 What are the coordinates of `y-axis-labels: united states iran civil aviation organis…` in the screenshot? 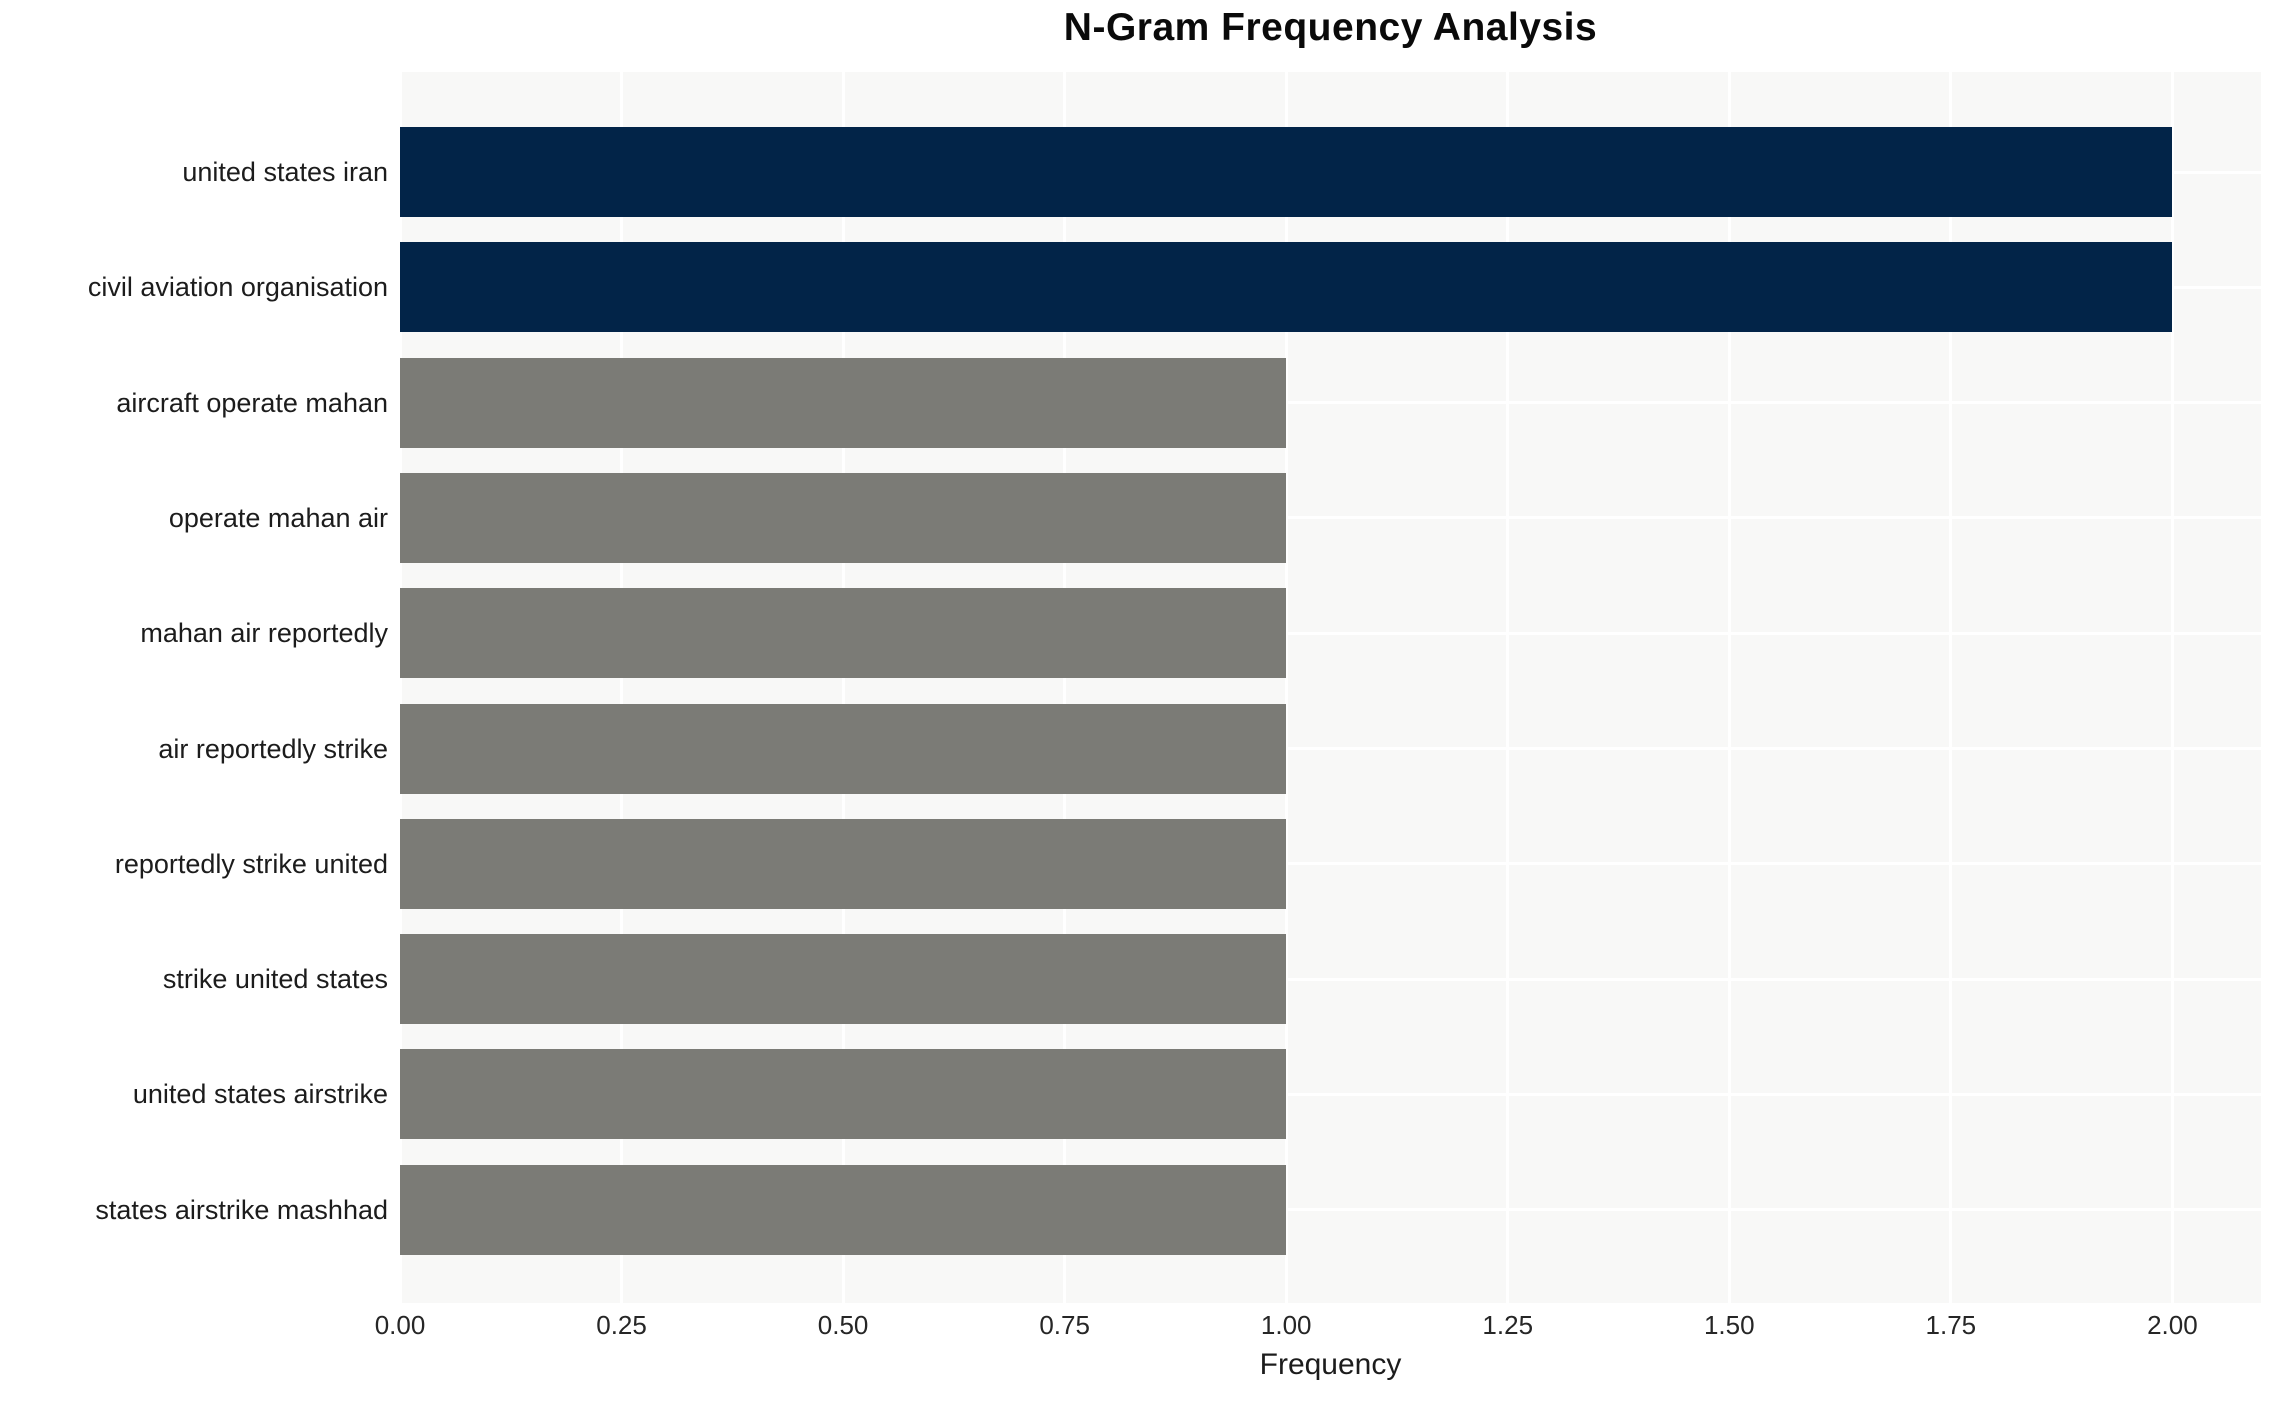 It's located at (194, 687).